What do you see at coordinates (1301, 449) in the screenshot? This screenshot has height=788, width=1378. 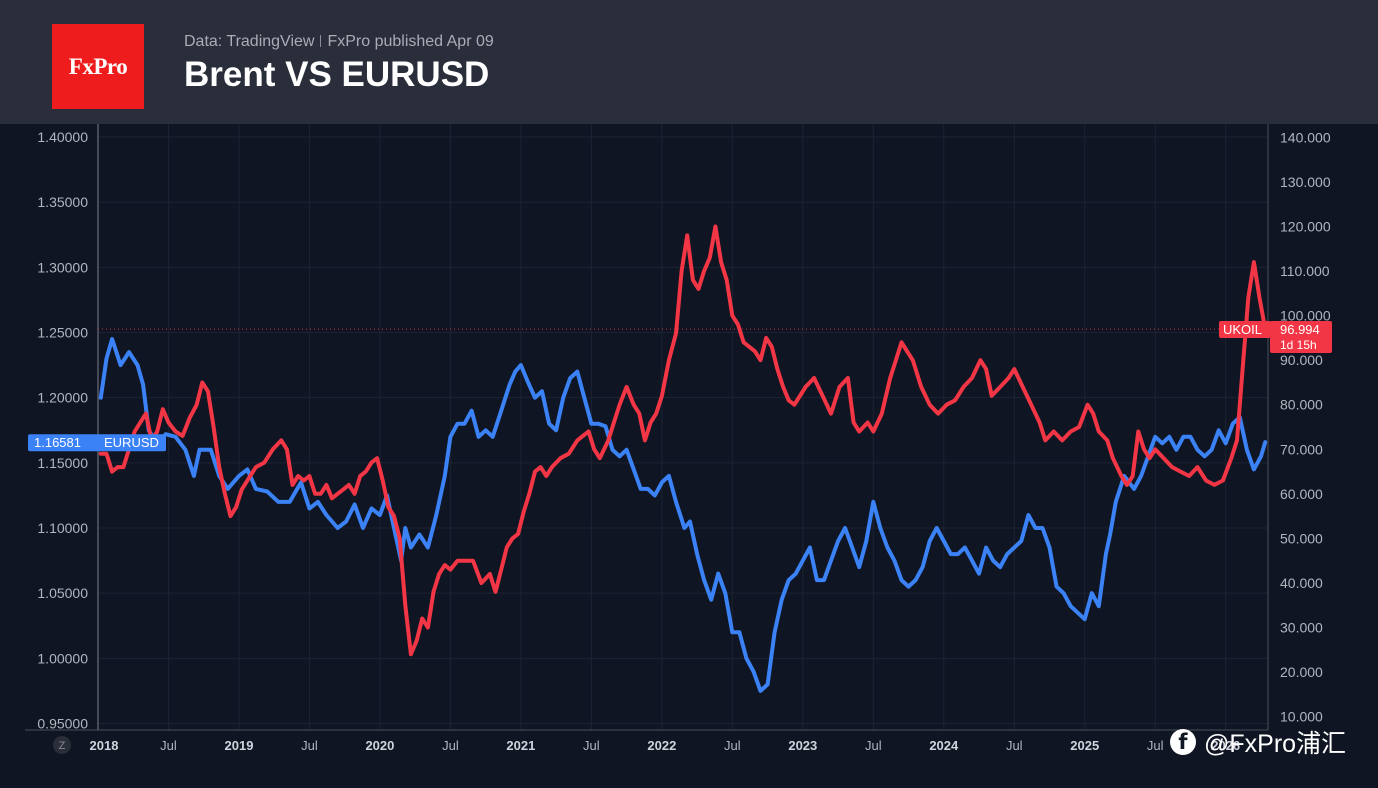 I see `right-tick-label: 70.000` at bounding box center [1301, 449].